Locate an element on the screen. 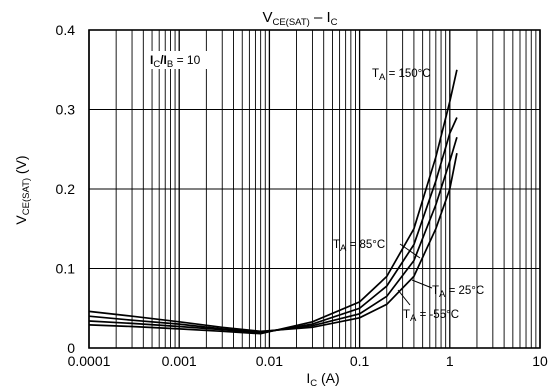 The width and height of the screenshot is (555, 391). y-tick-label: 0.1 is located at coordinates (66, 269).